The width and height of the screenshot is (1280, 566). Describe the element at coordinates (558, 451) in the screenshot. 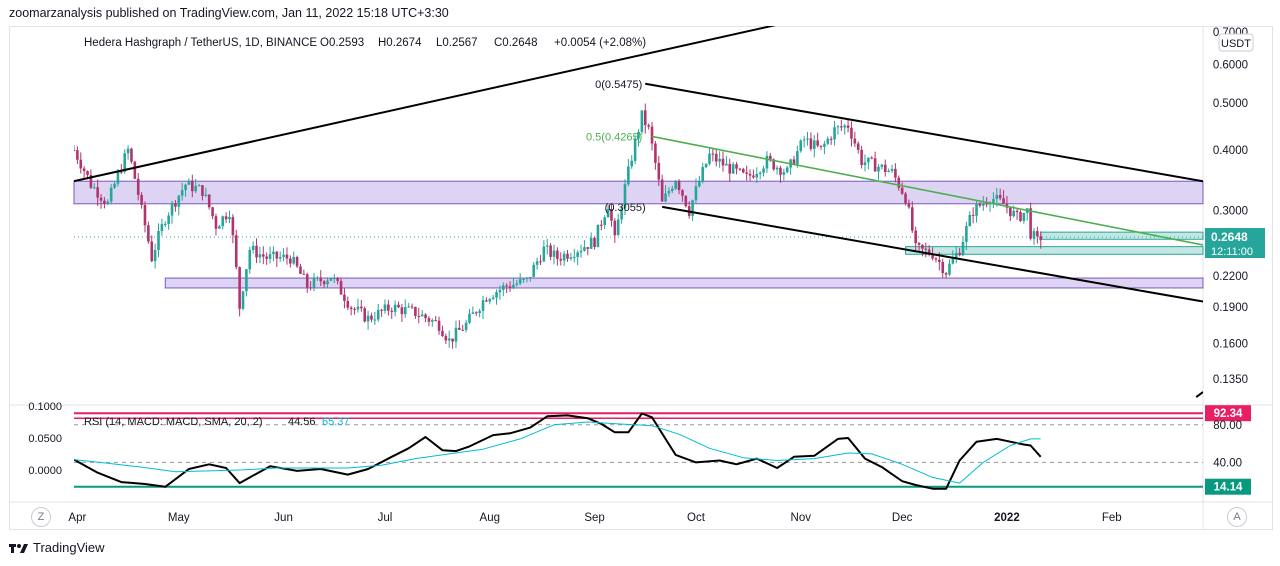

I see `rsi-line` at that location.